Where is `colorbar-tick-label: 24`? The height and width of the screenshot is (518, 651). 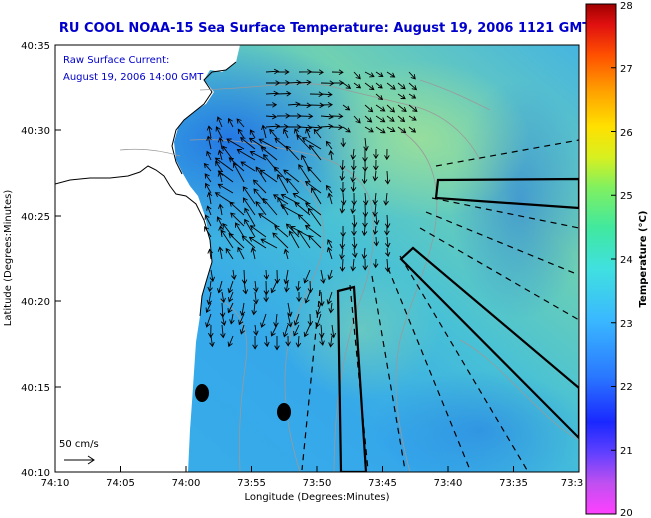 colorbar-tick-label: 24 is located at coordinates (626, 260).